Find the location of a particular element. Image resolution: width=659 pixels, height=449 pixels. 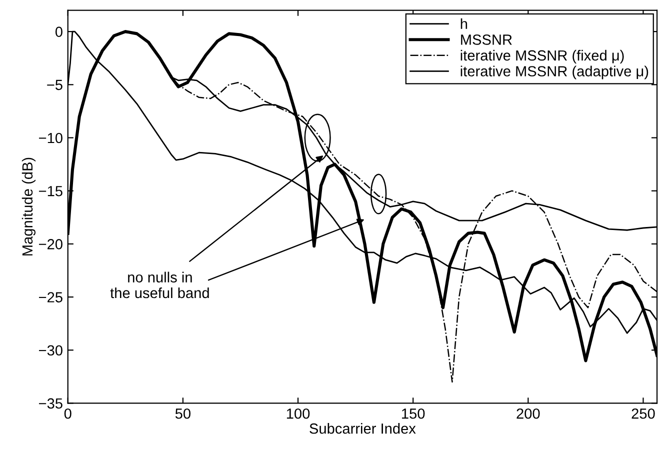

legend-label: iterative MSSNR (fixed μ) is located at coordinates (542, 57).